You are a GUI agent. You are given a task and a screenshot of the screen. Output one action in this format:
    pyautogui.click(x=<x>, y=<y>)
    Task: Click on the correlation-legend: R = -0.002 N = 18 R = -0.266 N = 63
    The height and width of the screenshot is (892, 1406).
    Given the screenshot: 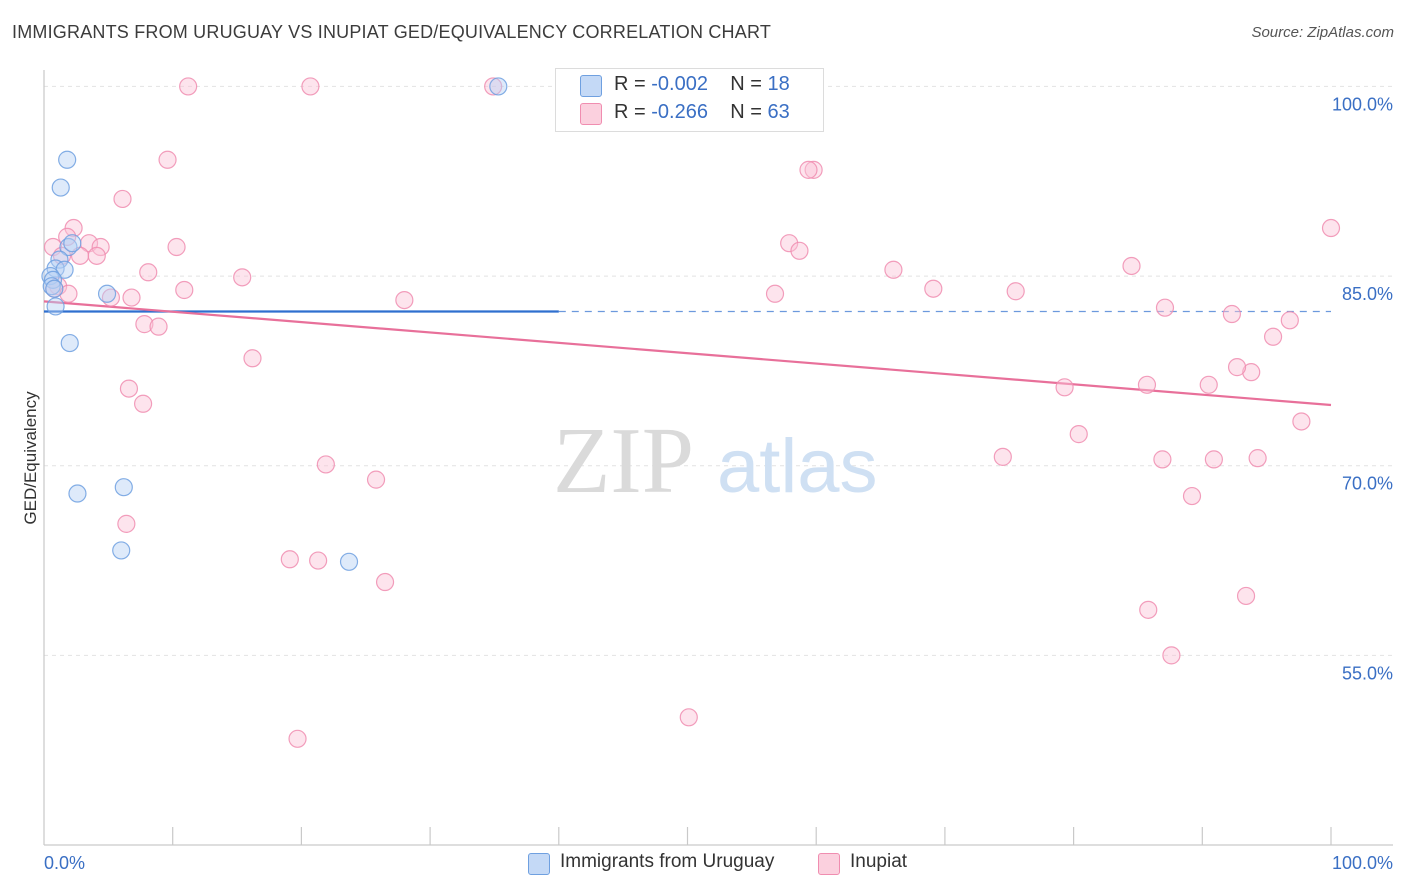 What is the action you would take?
    pyautogui.click(x=689, y=100)
    